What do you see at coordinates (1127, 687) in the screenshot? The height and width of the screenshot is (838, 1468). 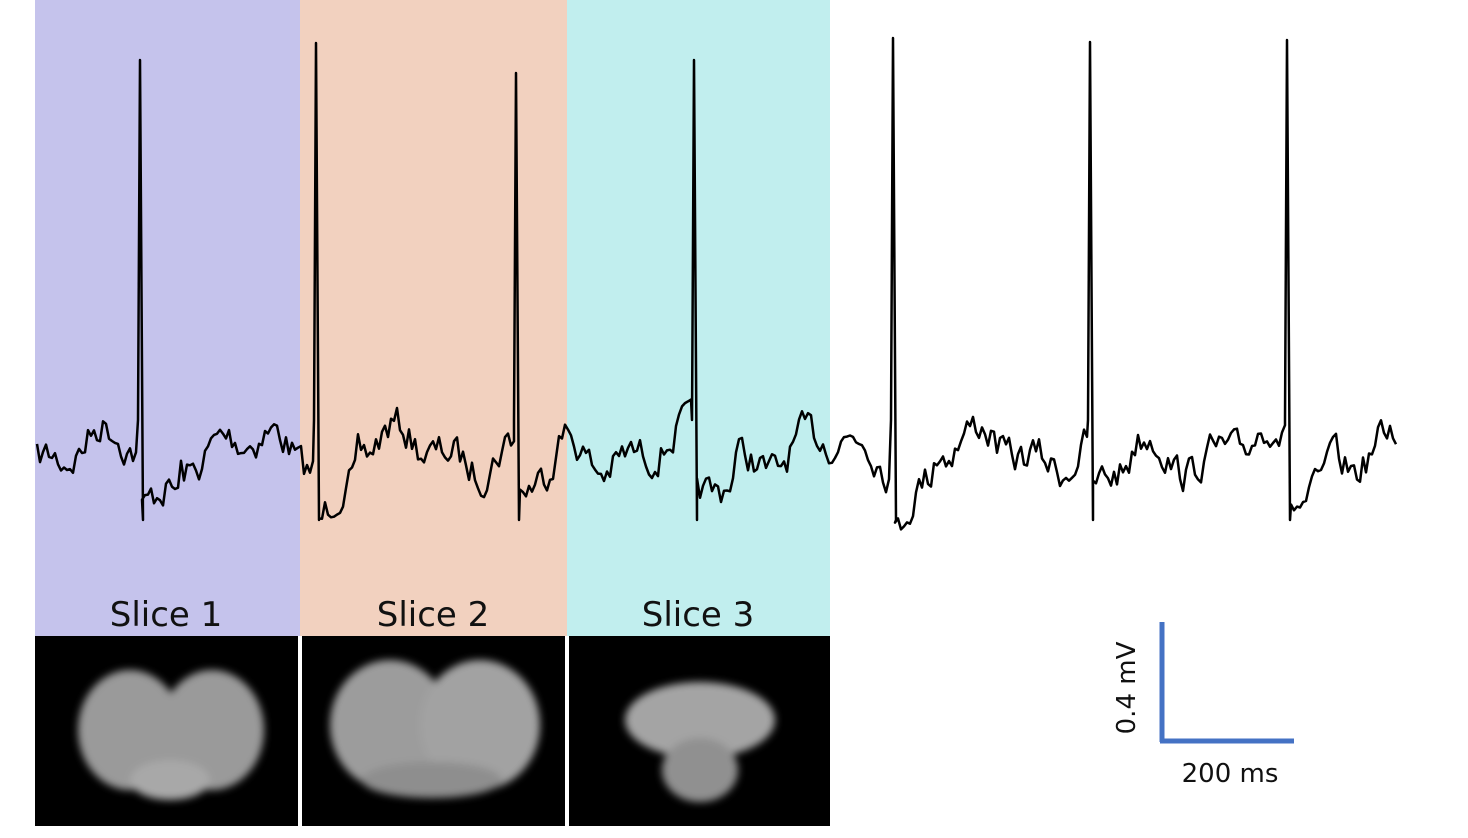 I see `scale-label: 0.4 mV` at bounding box center [1127, 687].